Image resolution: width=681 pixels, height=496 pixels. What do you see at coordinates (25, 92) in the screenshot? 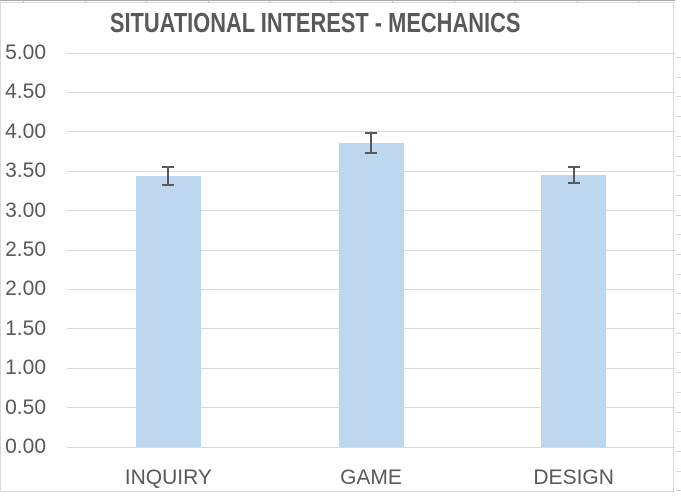
I see `y-axis-tick-label: 4.50` at bounding box center [25, 92].